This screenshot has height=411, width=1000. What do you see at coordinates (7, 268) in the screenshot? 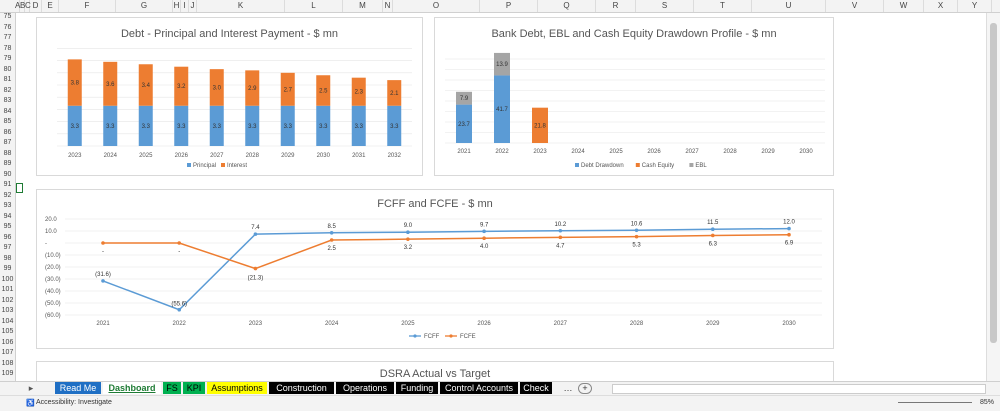
I see `row-header-99: 99` at bounding box center [7, 268].